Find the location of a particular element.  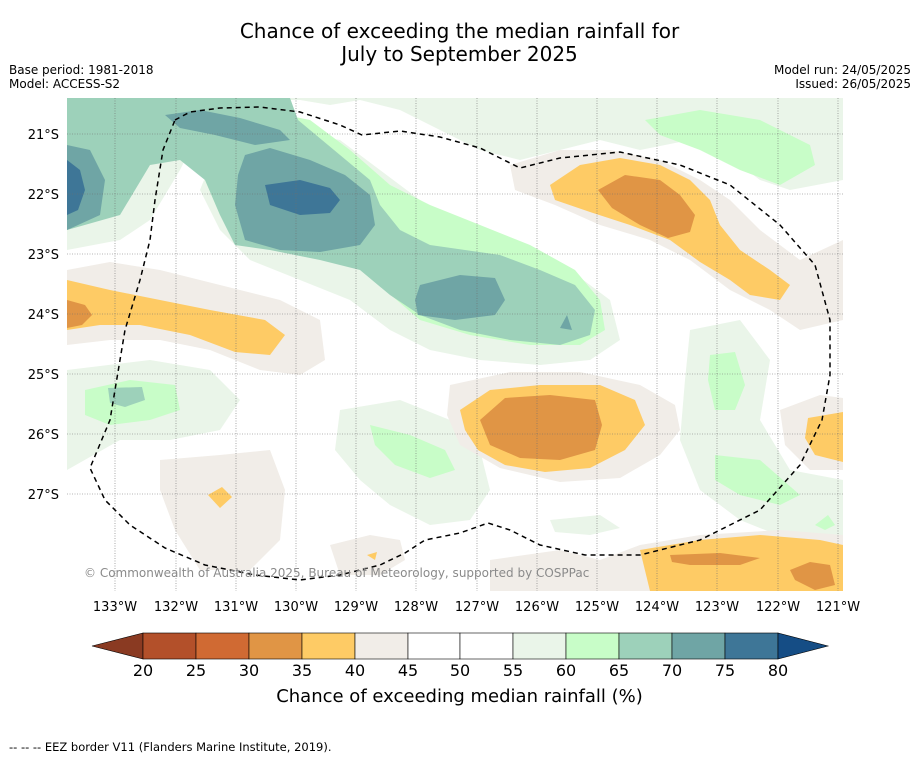

lon-label: 122°W is located at coordinates (778, 607).